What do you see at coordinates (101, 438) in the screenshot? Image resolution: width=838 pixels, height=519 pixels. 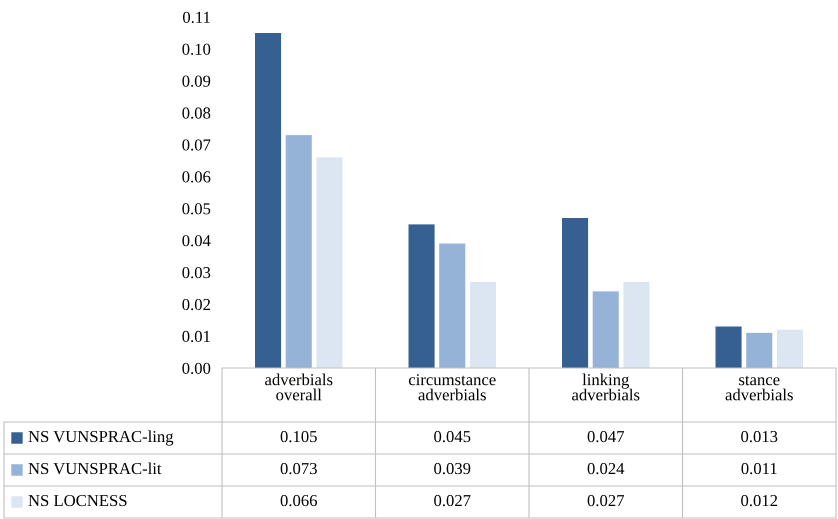 I see `legend-label: NS VUNSPRAC-ling` at bounding box center [101, 438].